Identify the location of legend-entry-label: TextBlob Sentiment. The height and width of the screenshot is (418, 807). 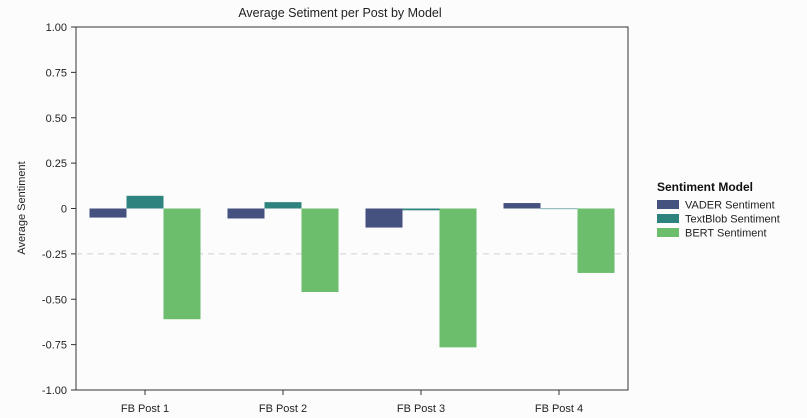
(732, 220).